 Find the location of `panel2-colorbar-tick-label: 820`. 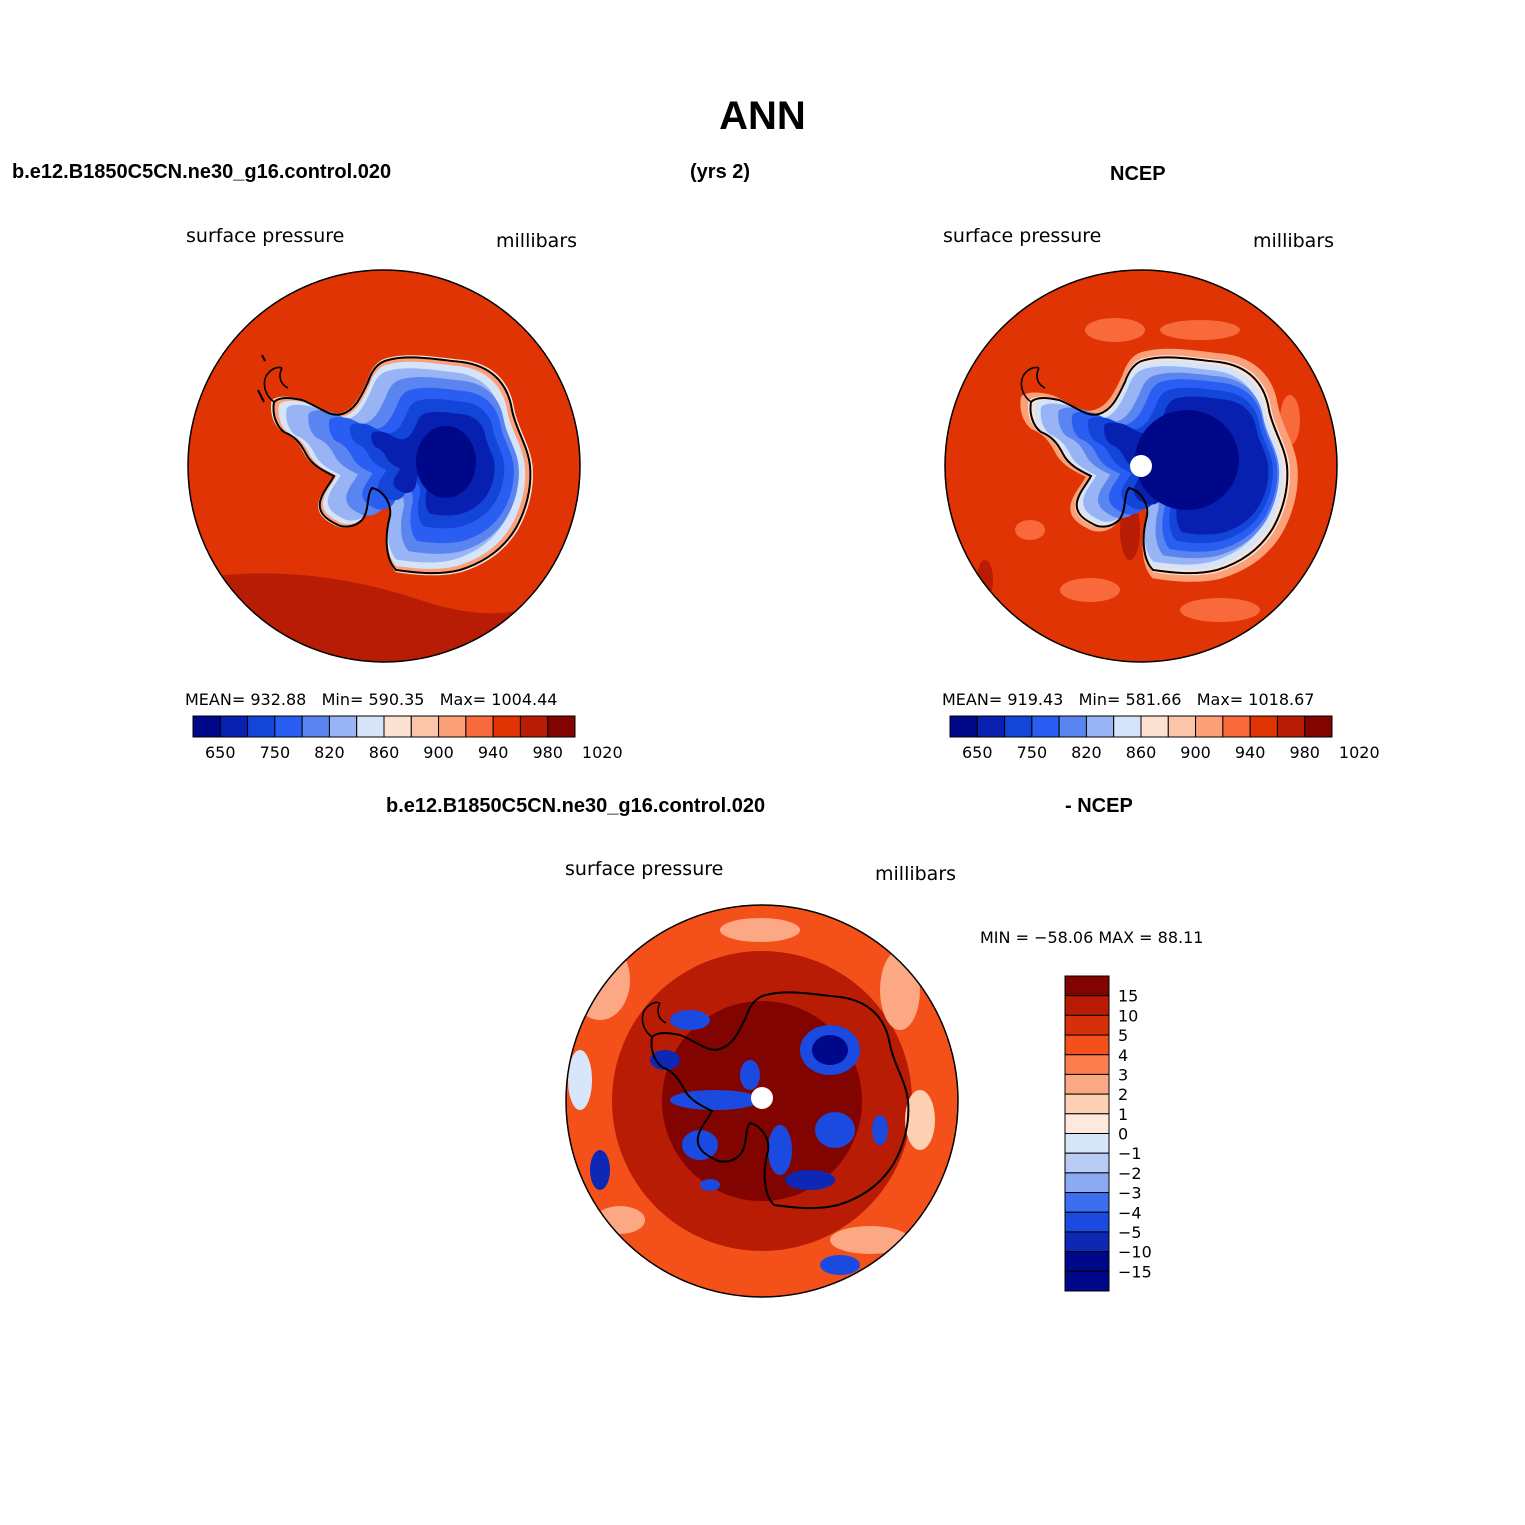

panel2-colorbar-tick-label: 820 is located at coordinates (1086, 752).